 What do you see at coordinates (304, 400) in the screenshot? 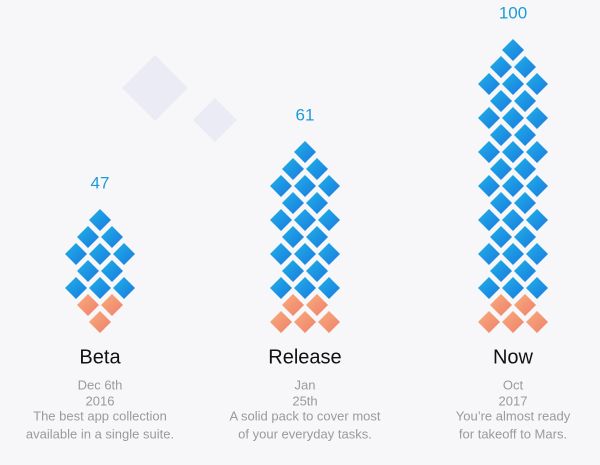
I see `stage-date: 25th` at bounding box center [304, 400].